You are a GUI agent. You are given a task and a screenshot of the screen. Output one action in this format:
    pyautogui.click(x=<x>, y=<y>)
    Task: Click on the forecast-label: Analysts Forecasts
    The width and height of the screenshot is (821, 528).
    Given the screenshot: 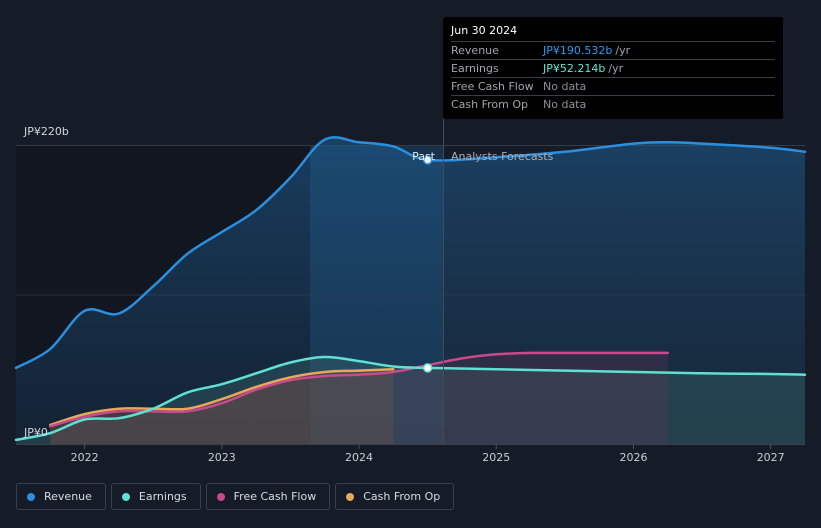 What is the action you would take?
    pyautogui.click(x=502, y=156)
    